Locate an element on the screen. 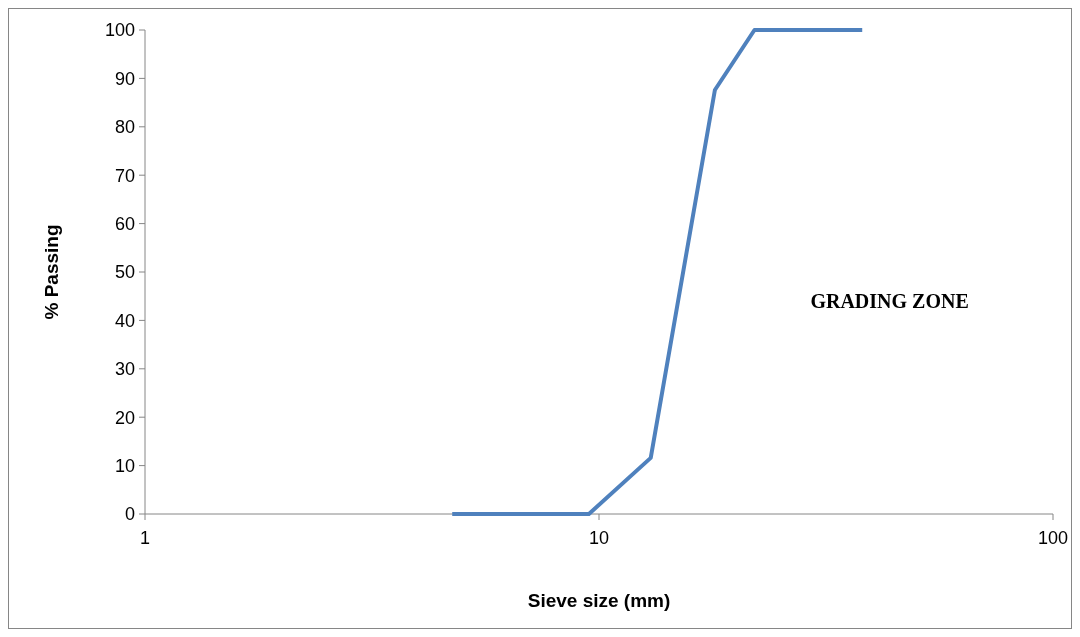 This screenshot has height=637, width=1080. y-tick-label: 90 is located at coordinates (124, 78).